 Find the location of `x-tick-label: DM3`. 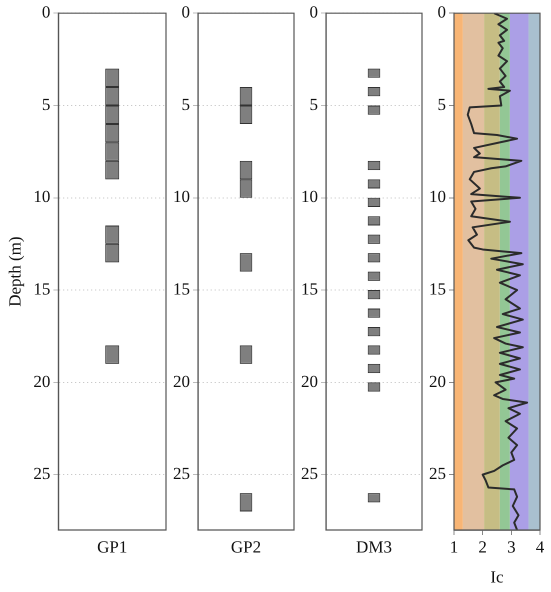

x-tick-label: DM3 is located at coordinates (374, 547).